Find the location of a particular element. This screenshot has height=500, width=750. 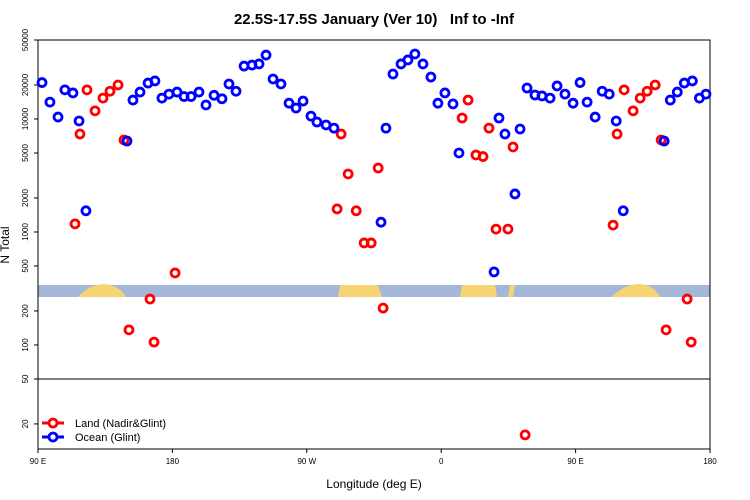

legend-label: Ocean (Glint) is located at coordinates (107, 438).